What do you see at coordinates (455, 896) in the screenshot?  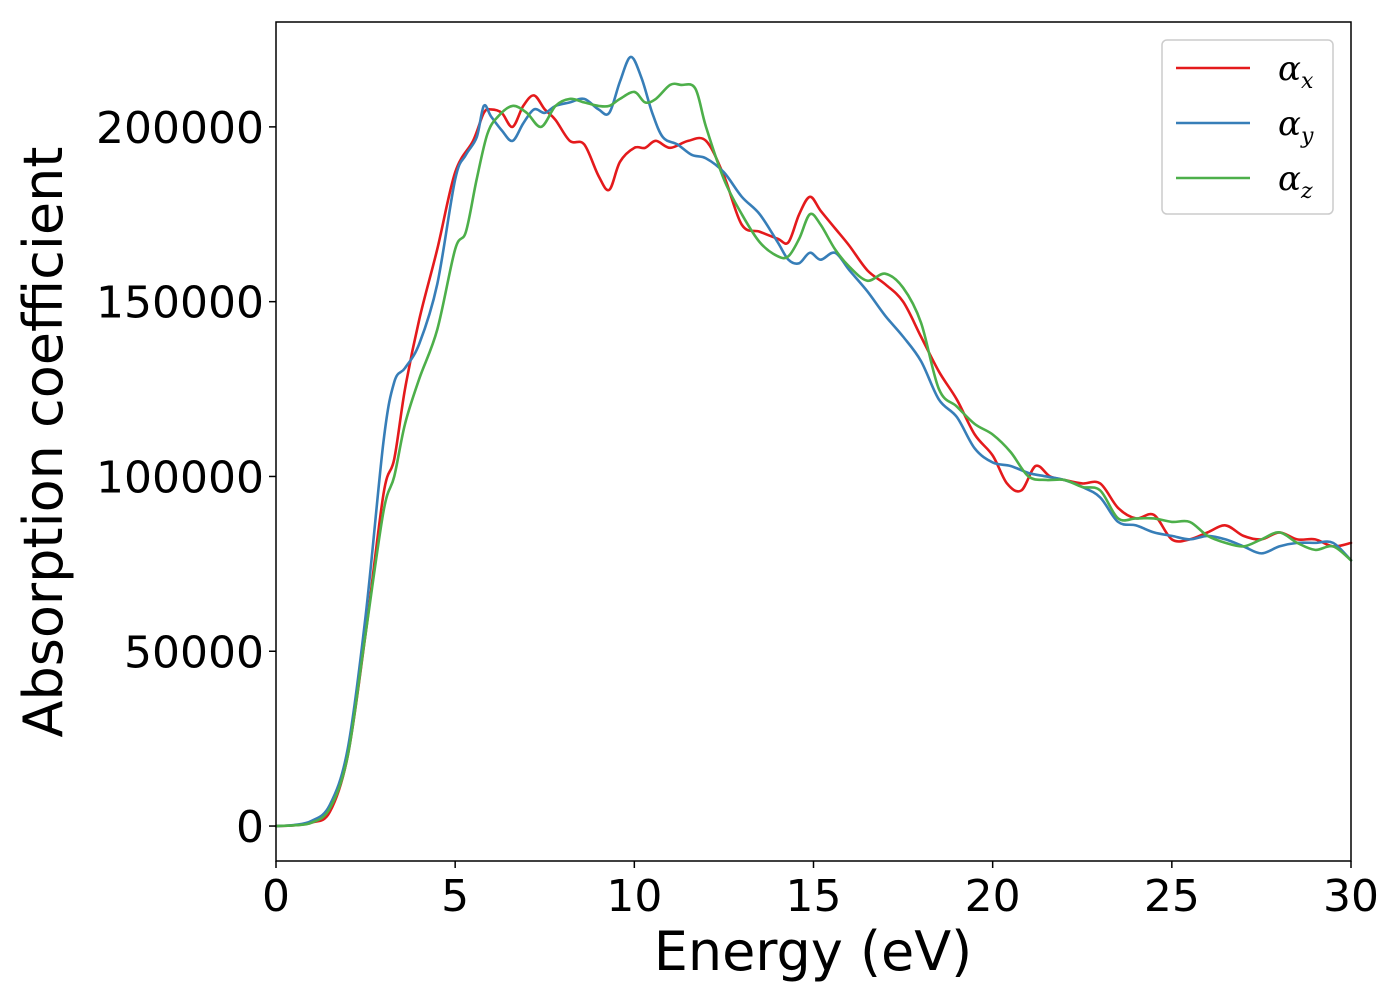 I see `x-tick-label: 5` at bounding box center [455, 896].